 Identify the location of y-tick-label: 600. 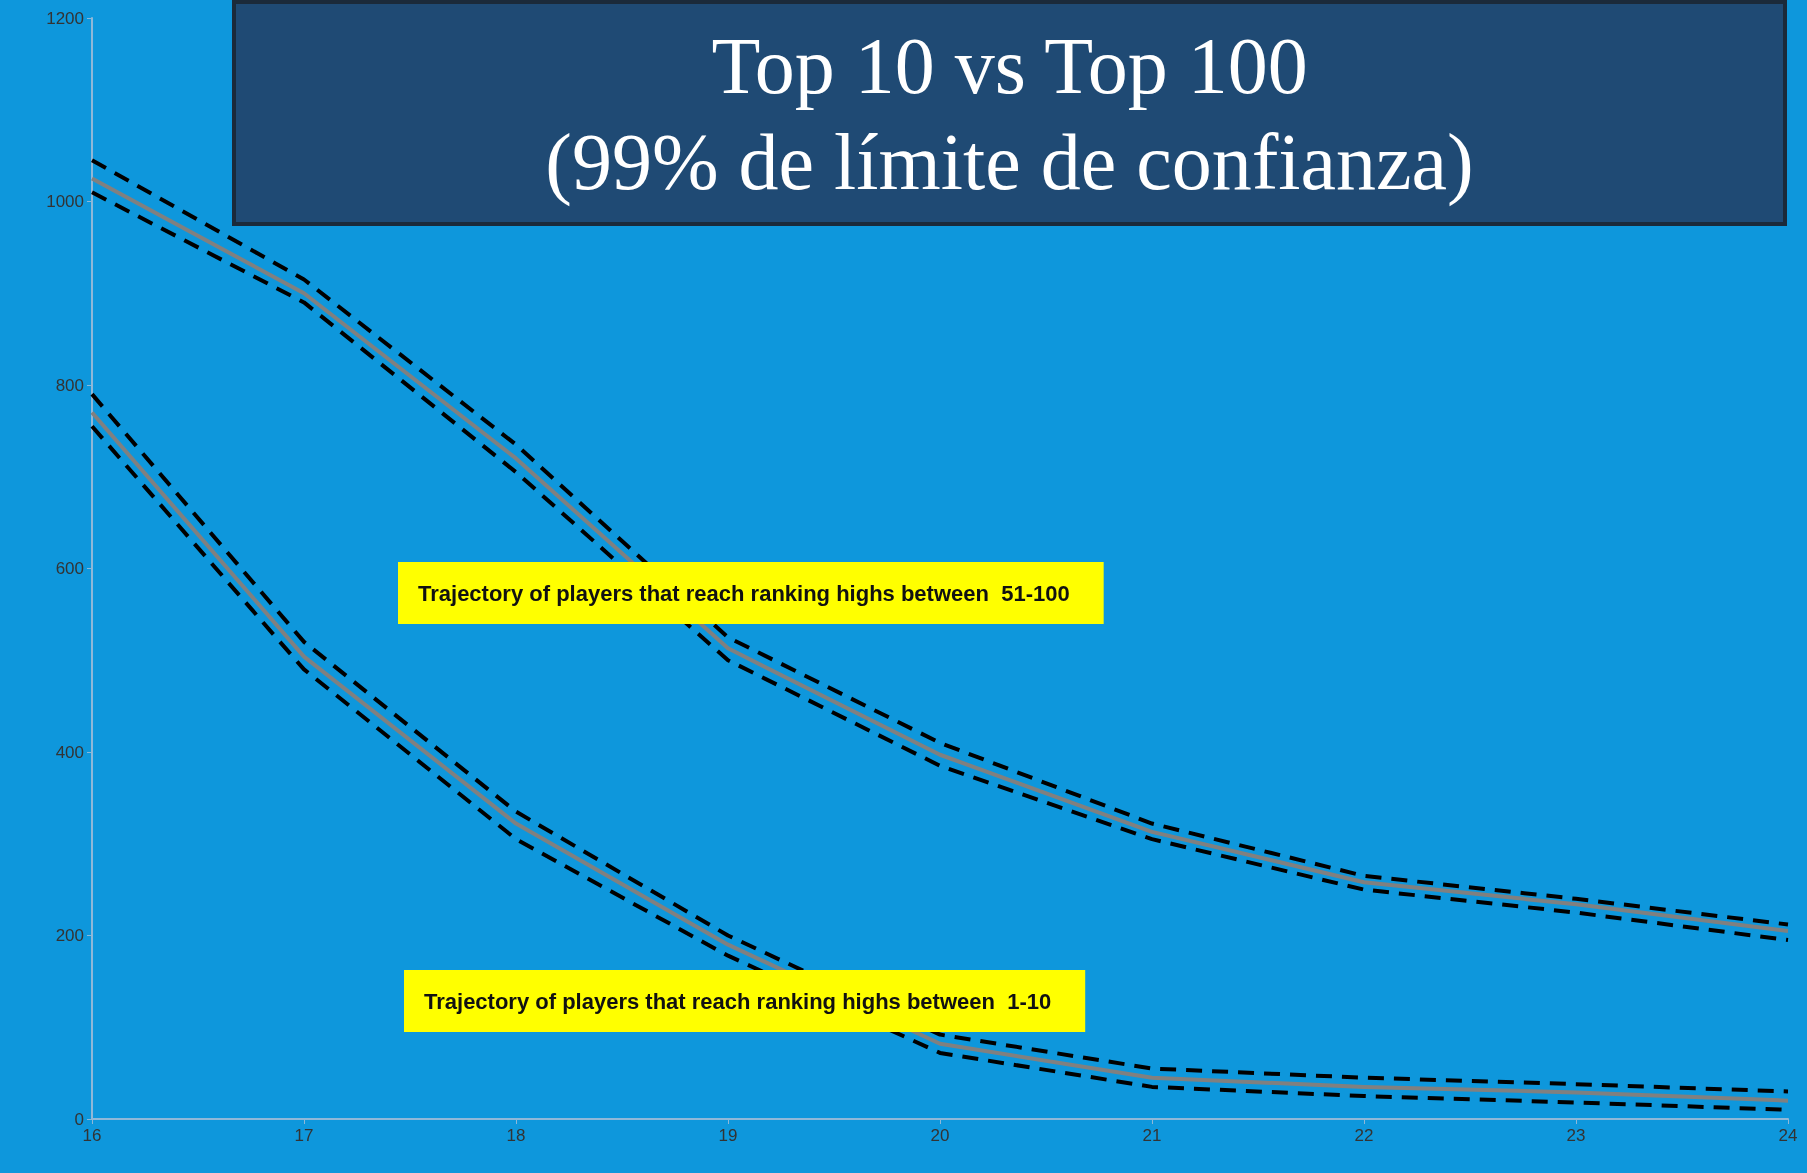
(69, 568).